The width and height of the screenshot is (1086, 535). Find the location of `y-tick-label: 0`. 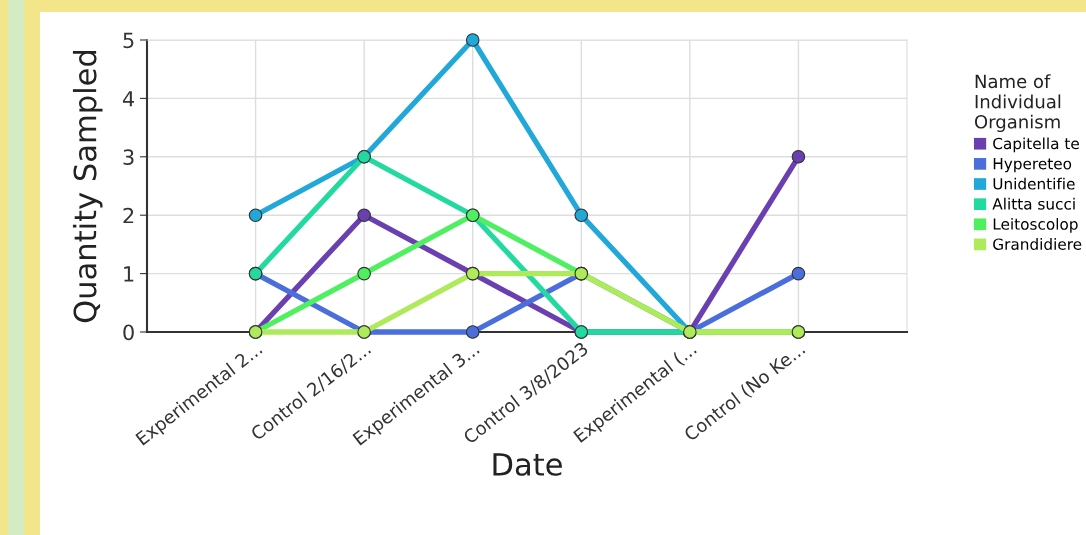

y-tick-label: 0 is located at coordinates (128, 332).